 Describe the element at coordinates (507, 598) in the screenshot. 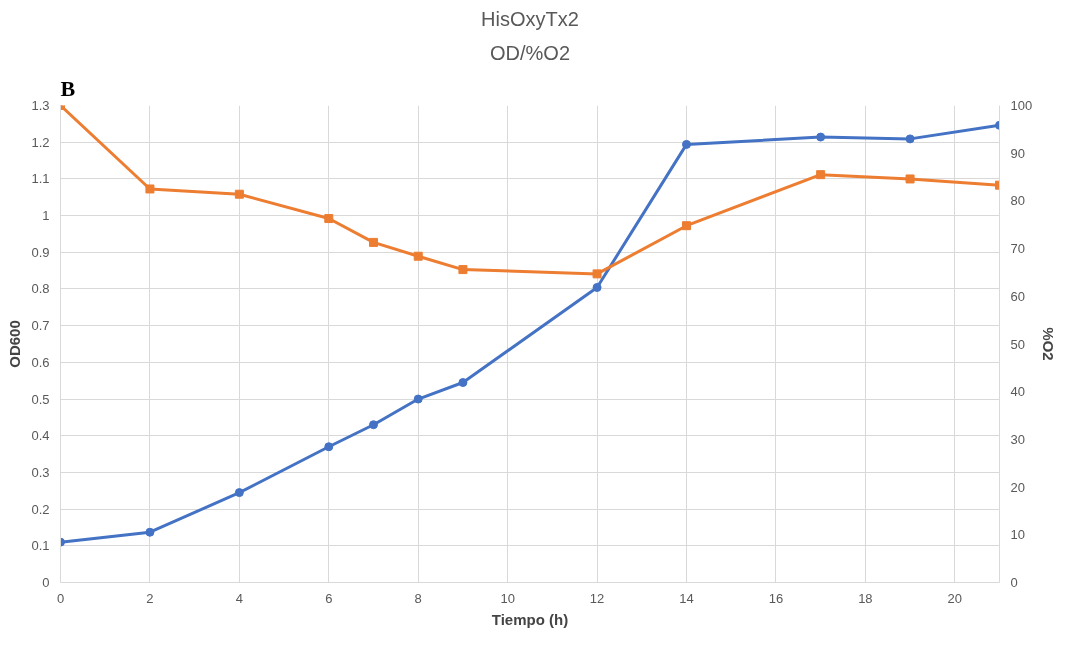

I see `x-tick-label: 10` at that location.